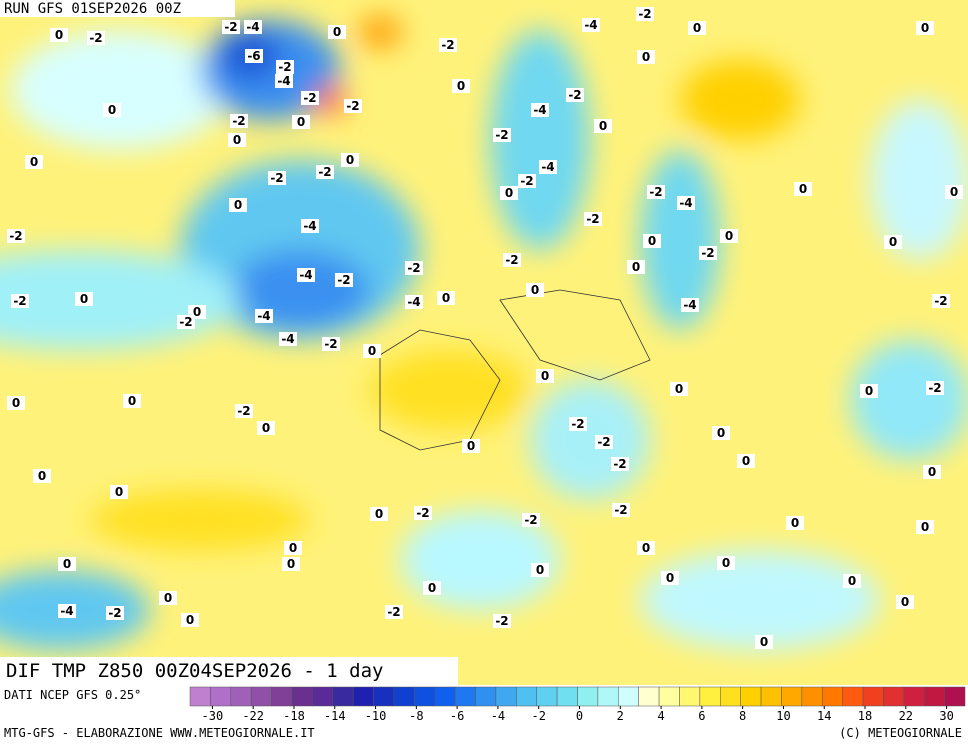 The image size is (968, 745). What do you see at coordinates (253, 56) in the screenshot?
I see `contour-label: -6` at bounding box center [253, 56].